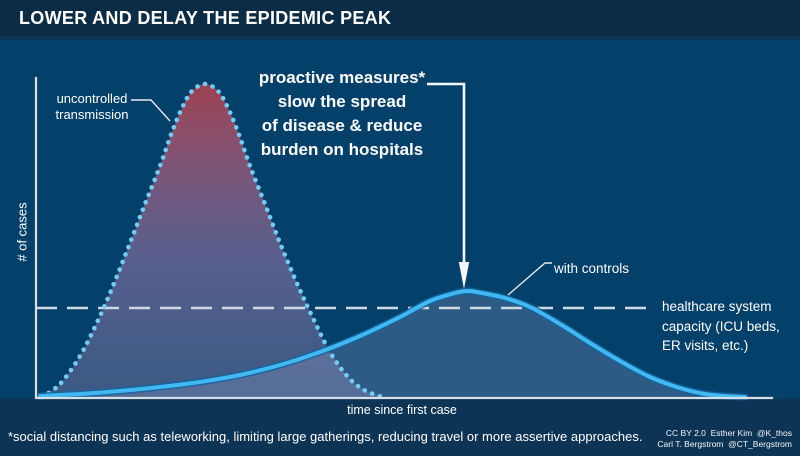 Image resolution: width=800 pixels, height=456 pixels. Describe the element at coordinates (400, 427) in the screenshot. I see `footer-band` at that location.